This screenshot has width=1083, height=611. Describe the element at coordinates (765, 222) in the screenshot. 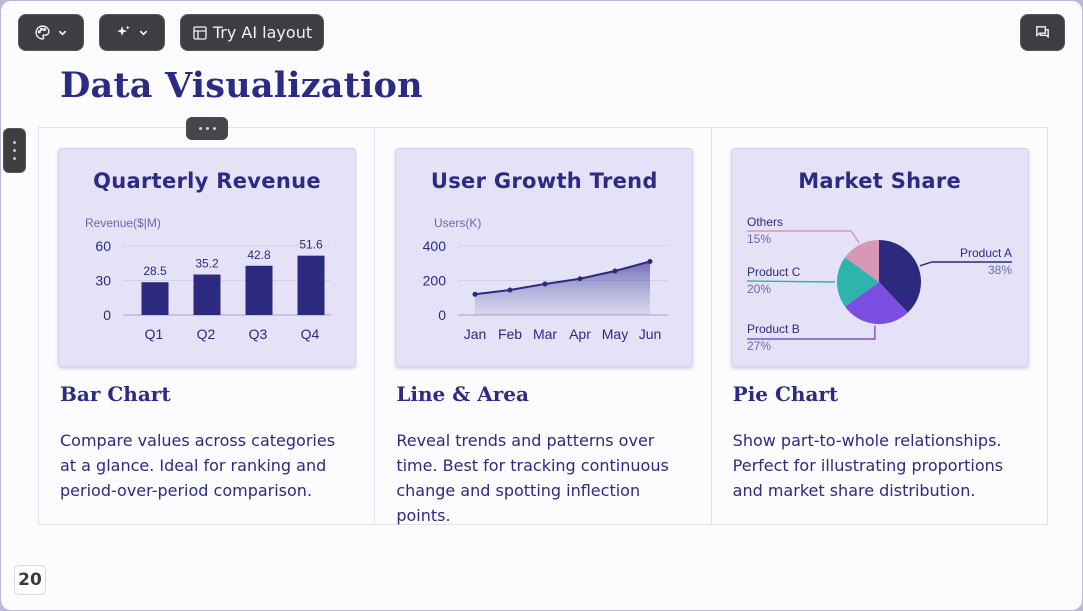

I see `slice-label: Others` at that location.